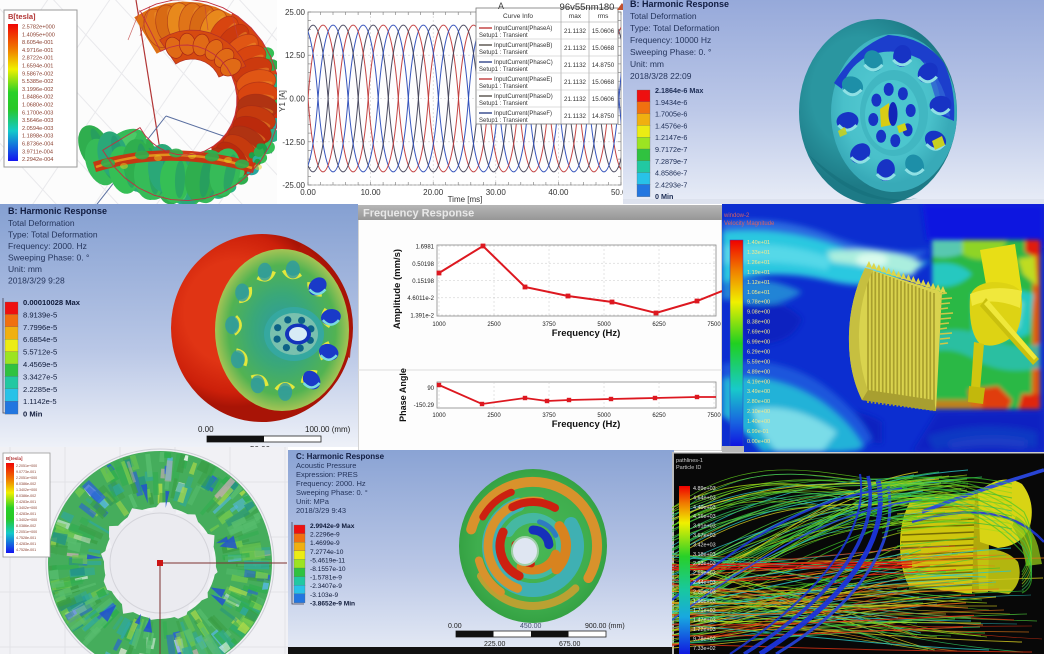 The width and height of the screenshot is (1044, 654). I want to click on svg-text: 2.69e+03, so click(704, 574).